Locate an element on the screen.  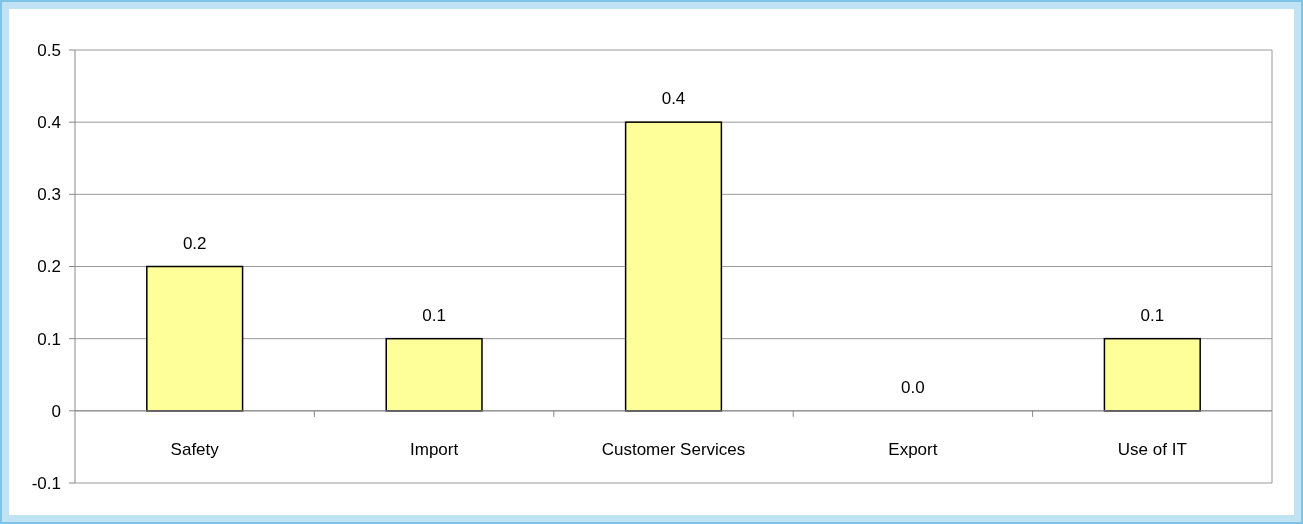
y-tick-label: 0.1 is located at coordinates (49, 339).